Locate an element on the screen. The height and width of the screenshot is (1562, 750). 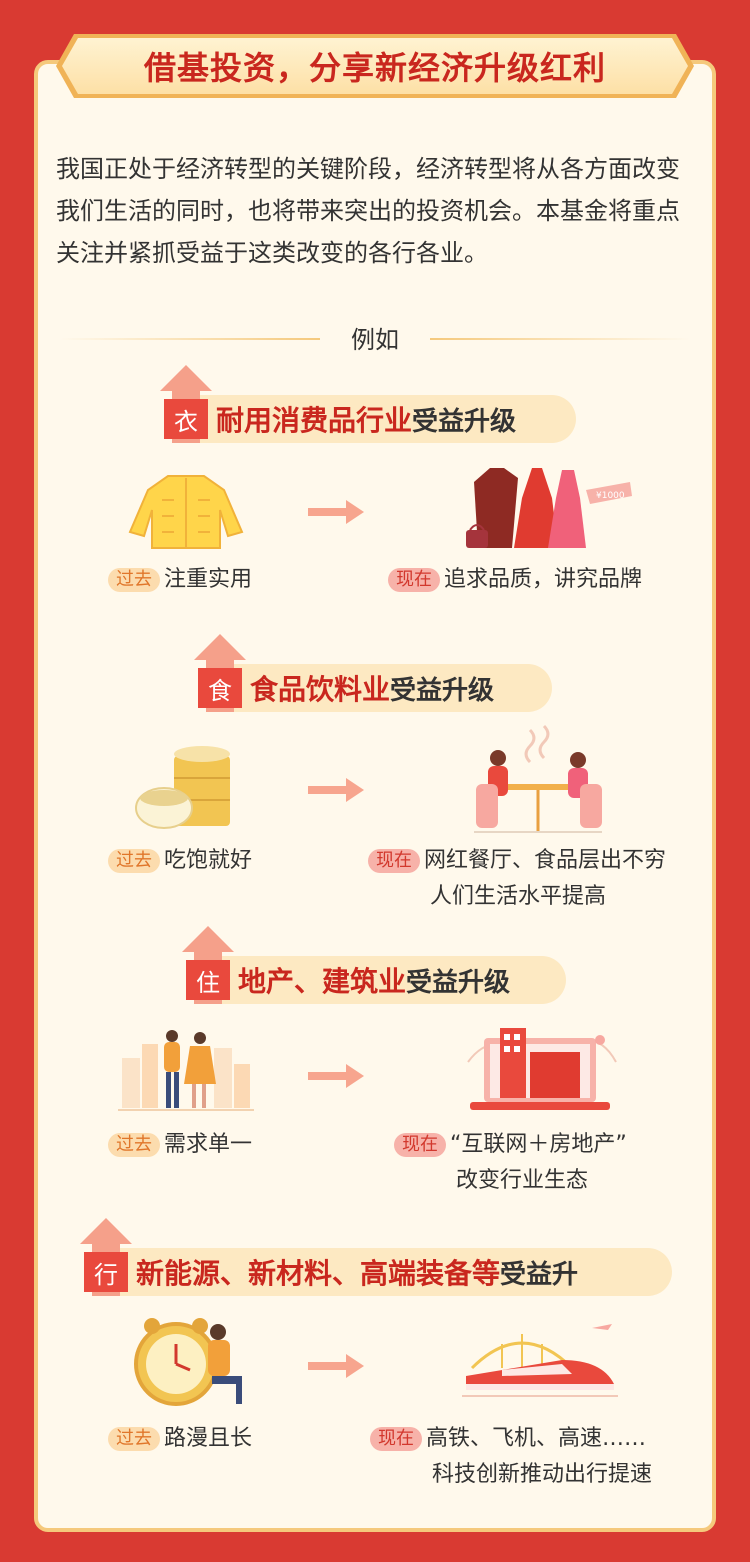
past-text: 吃饱就好 is located at coordinates (208, 860).